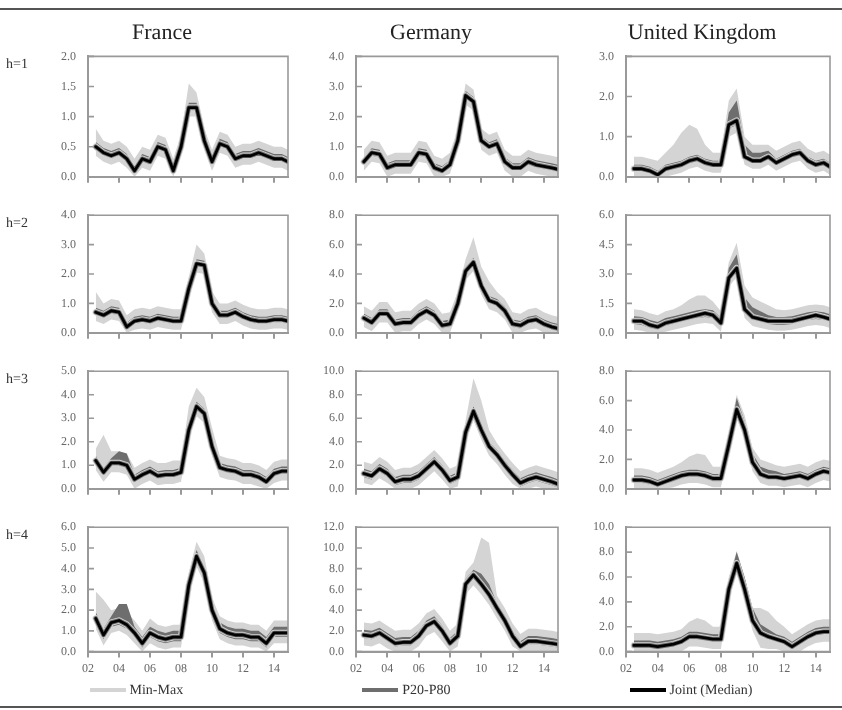 The height and width of the screenshot is (710, 842). Describe the element at coordinates (162, 32) in the screenshot. I see `chart-title: France` at that location.